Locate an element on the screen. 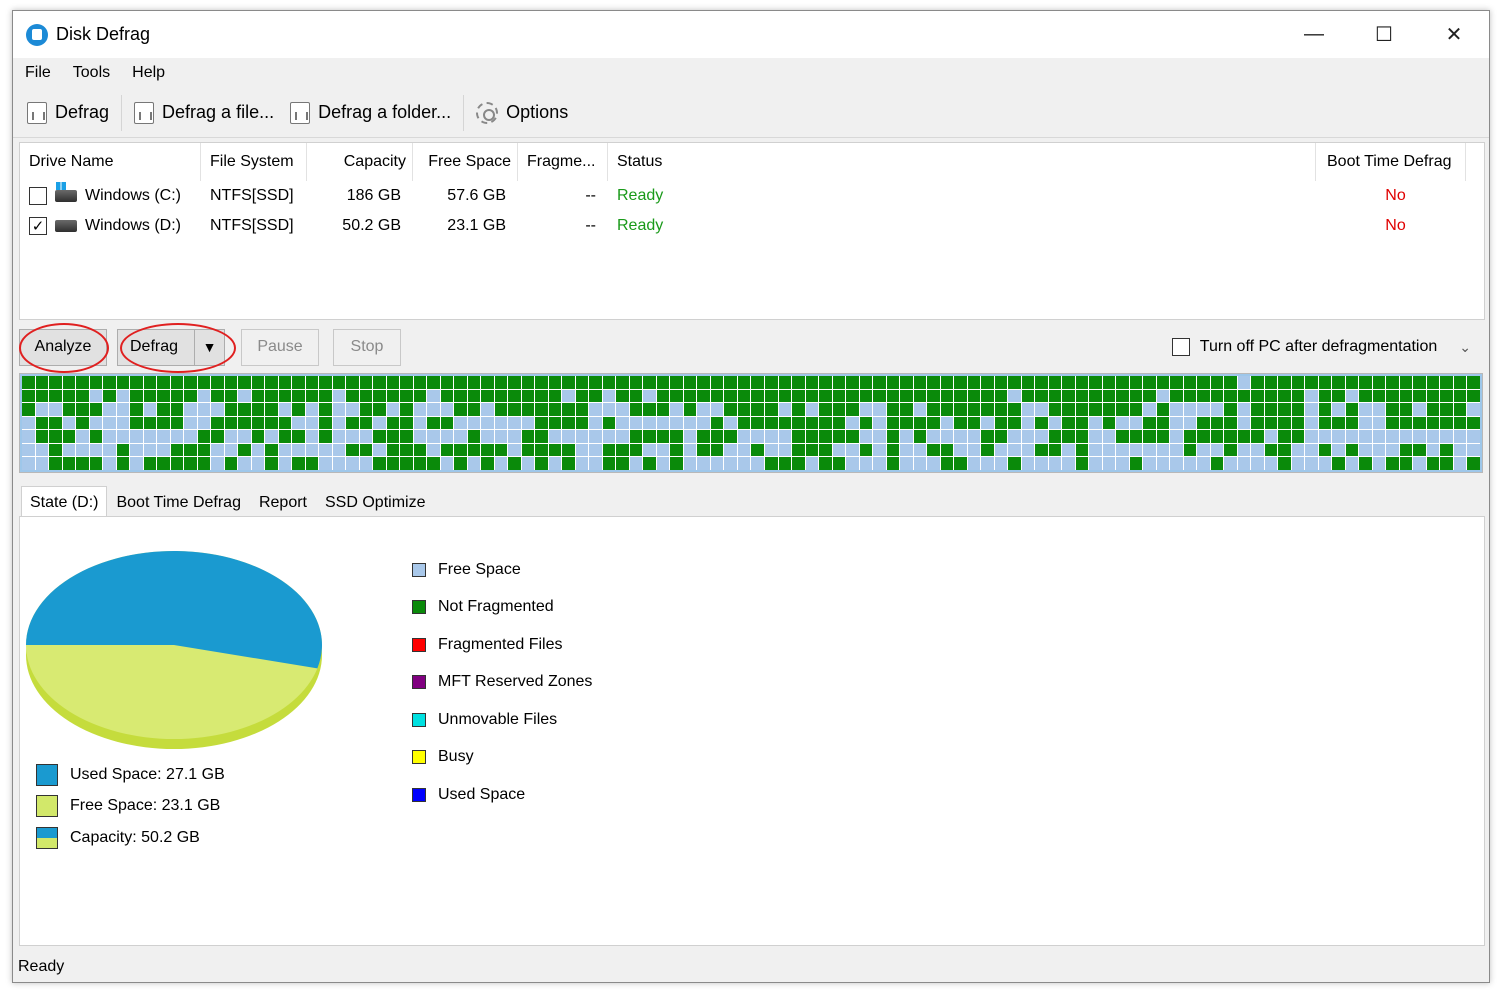 This screenshot has width=1501, height=995. menu-file: File is located at coordinates (38, 72).